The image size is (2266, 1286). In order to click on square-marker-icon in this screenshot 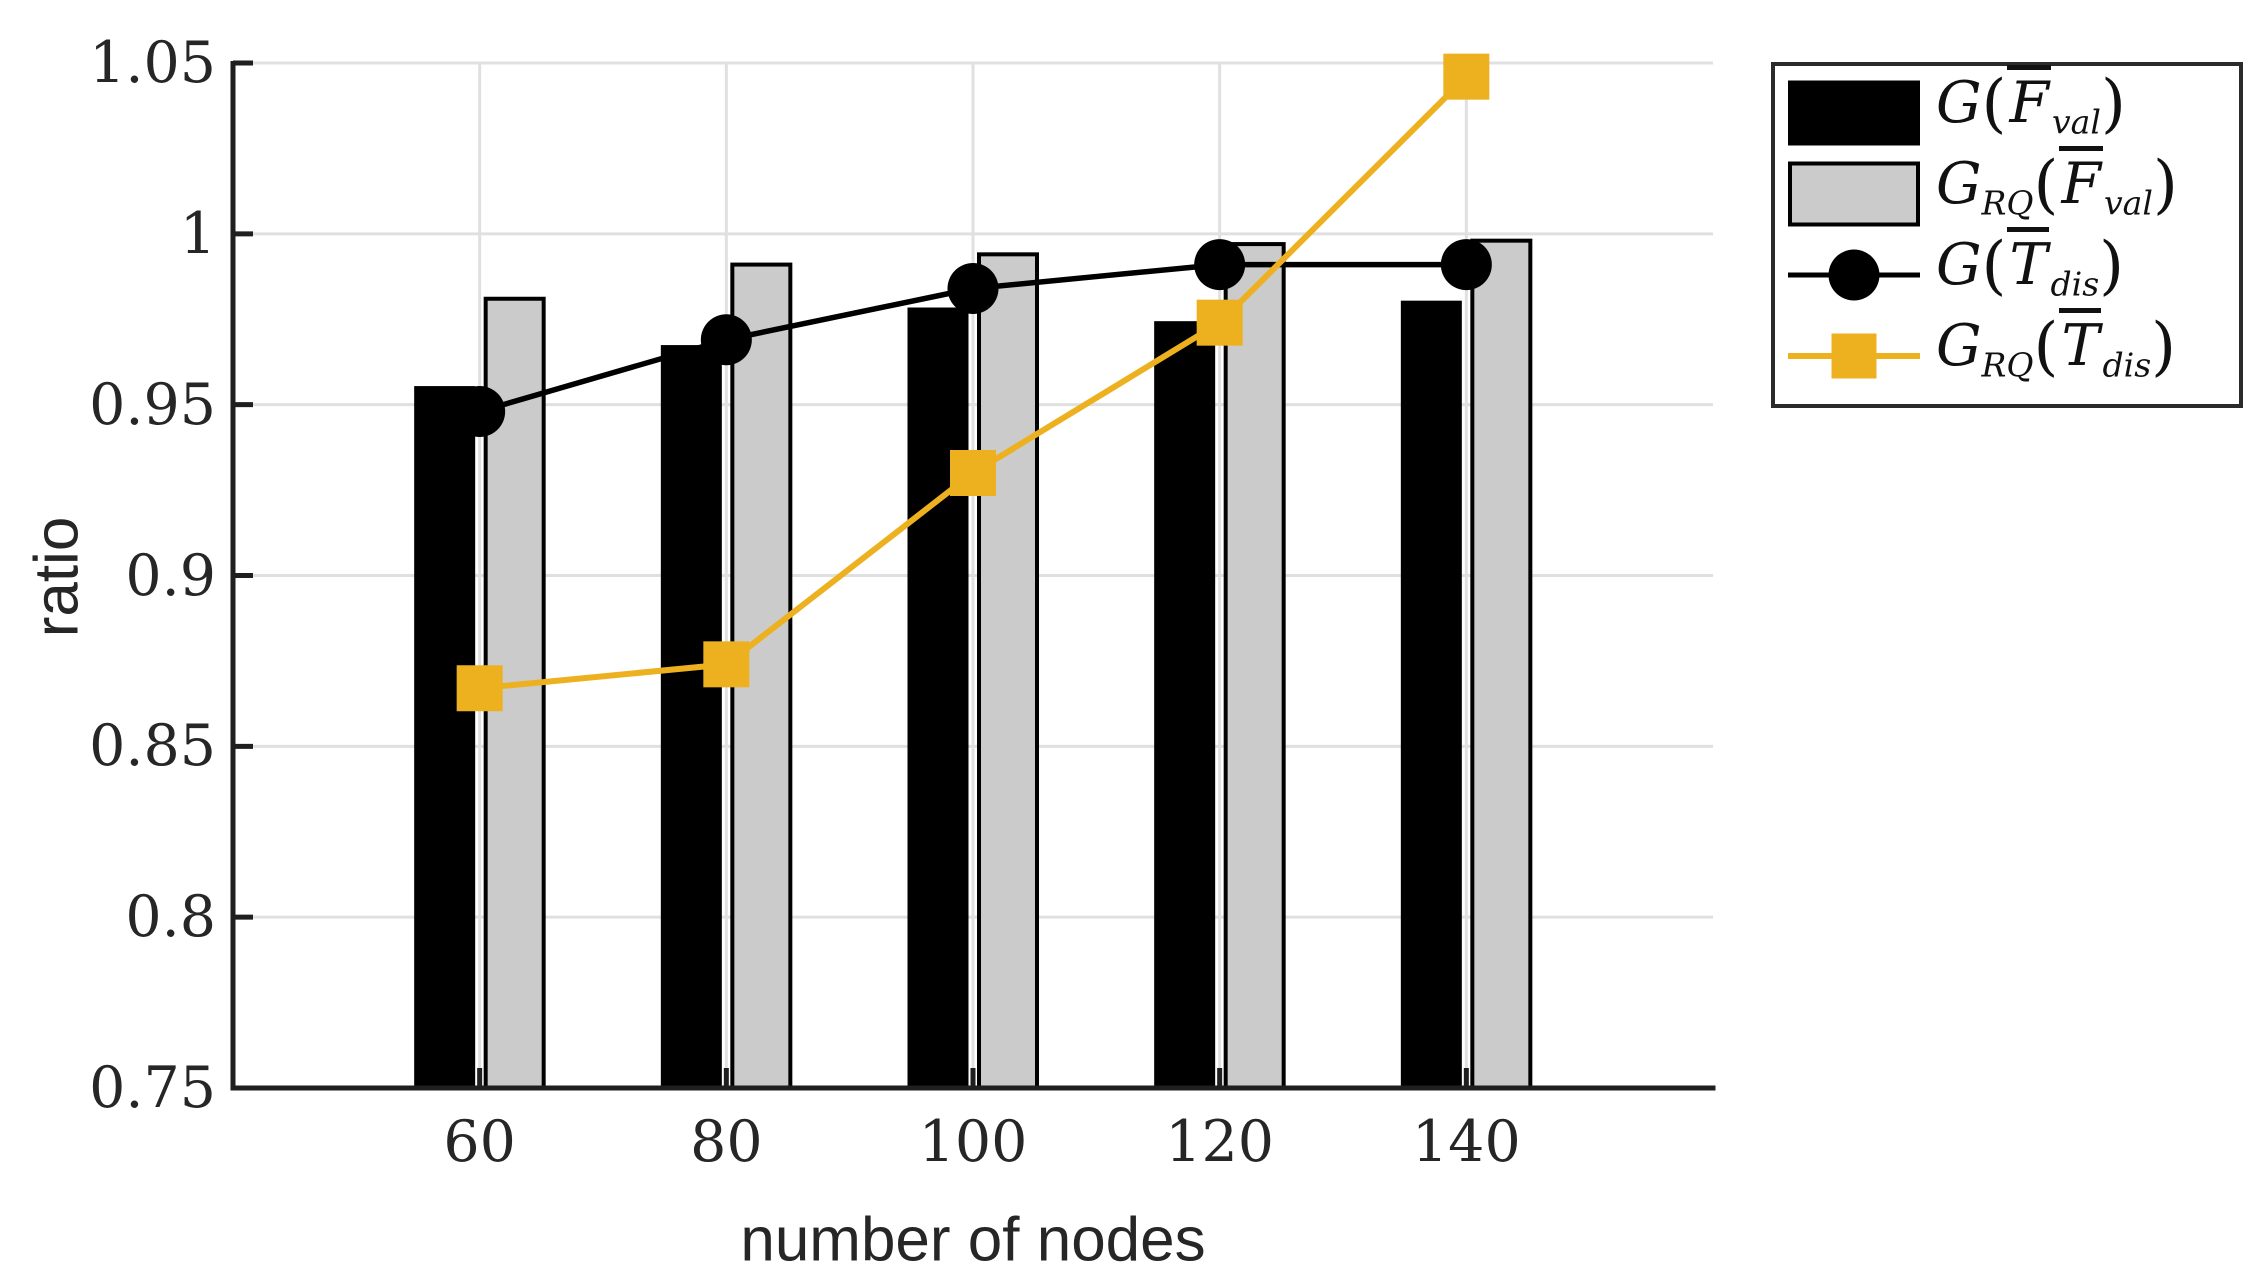, I will do `click(1854, 355)`.